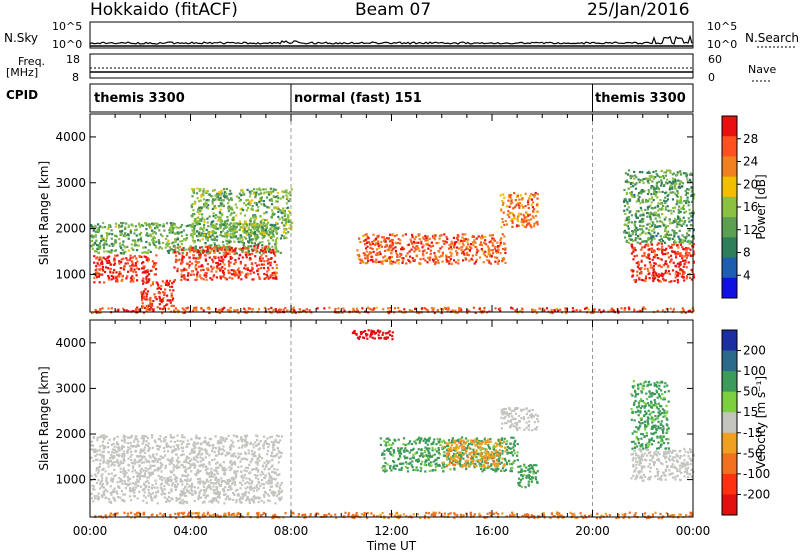 Image resolution: width=800 pixels, height=554 pixels. What do you see at coordinates (729, 146) in the screenshot?
I see `colorbar-segment` at bounding box center [729, 146].